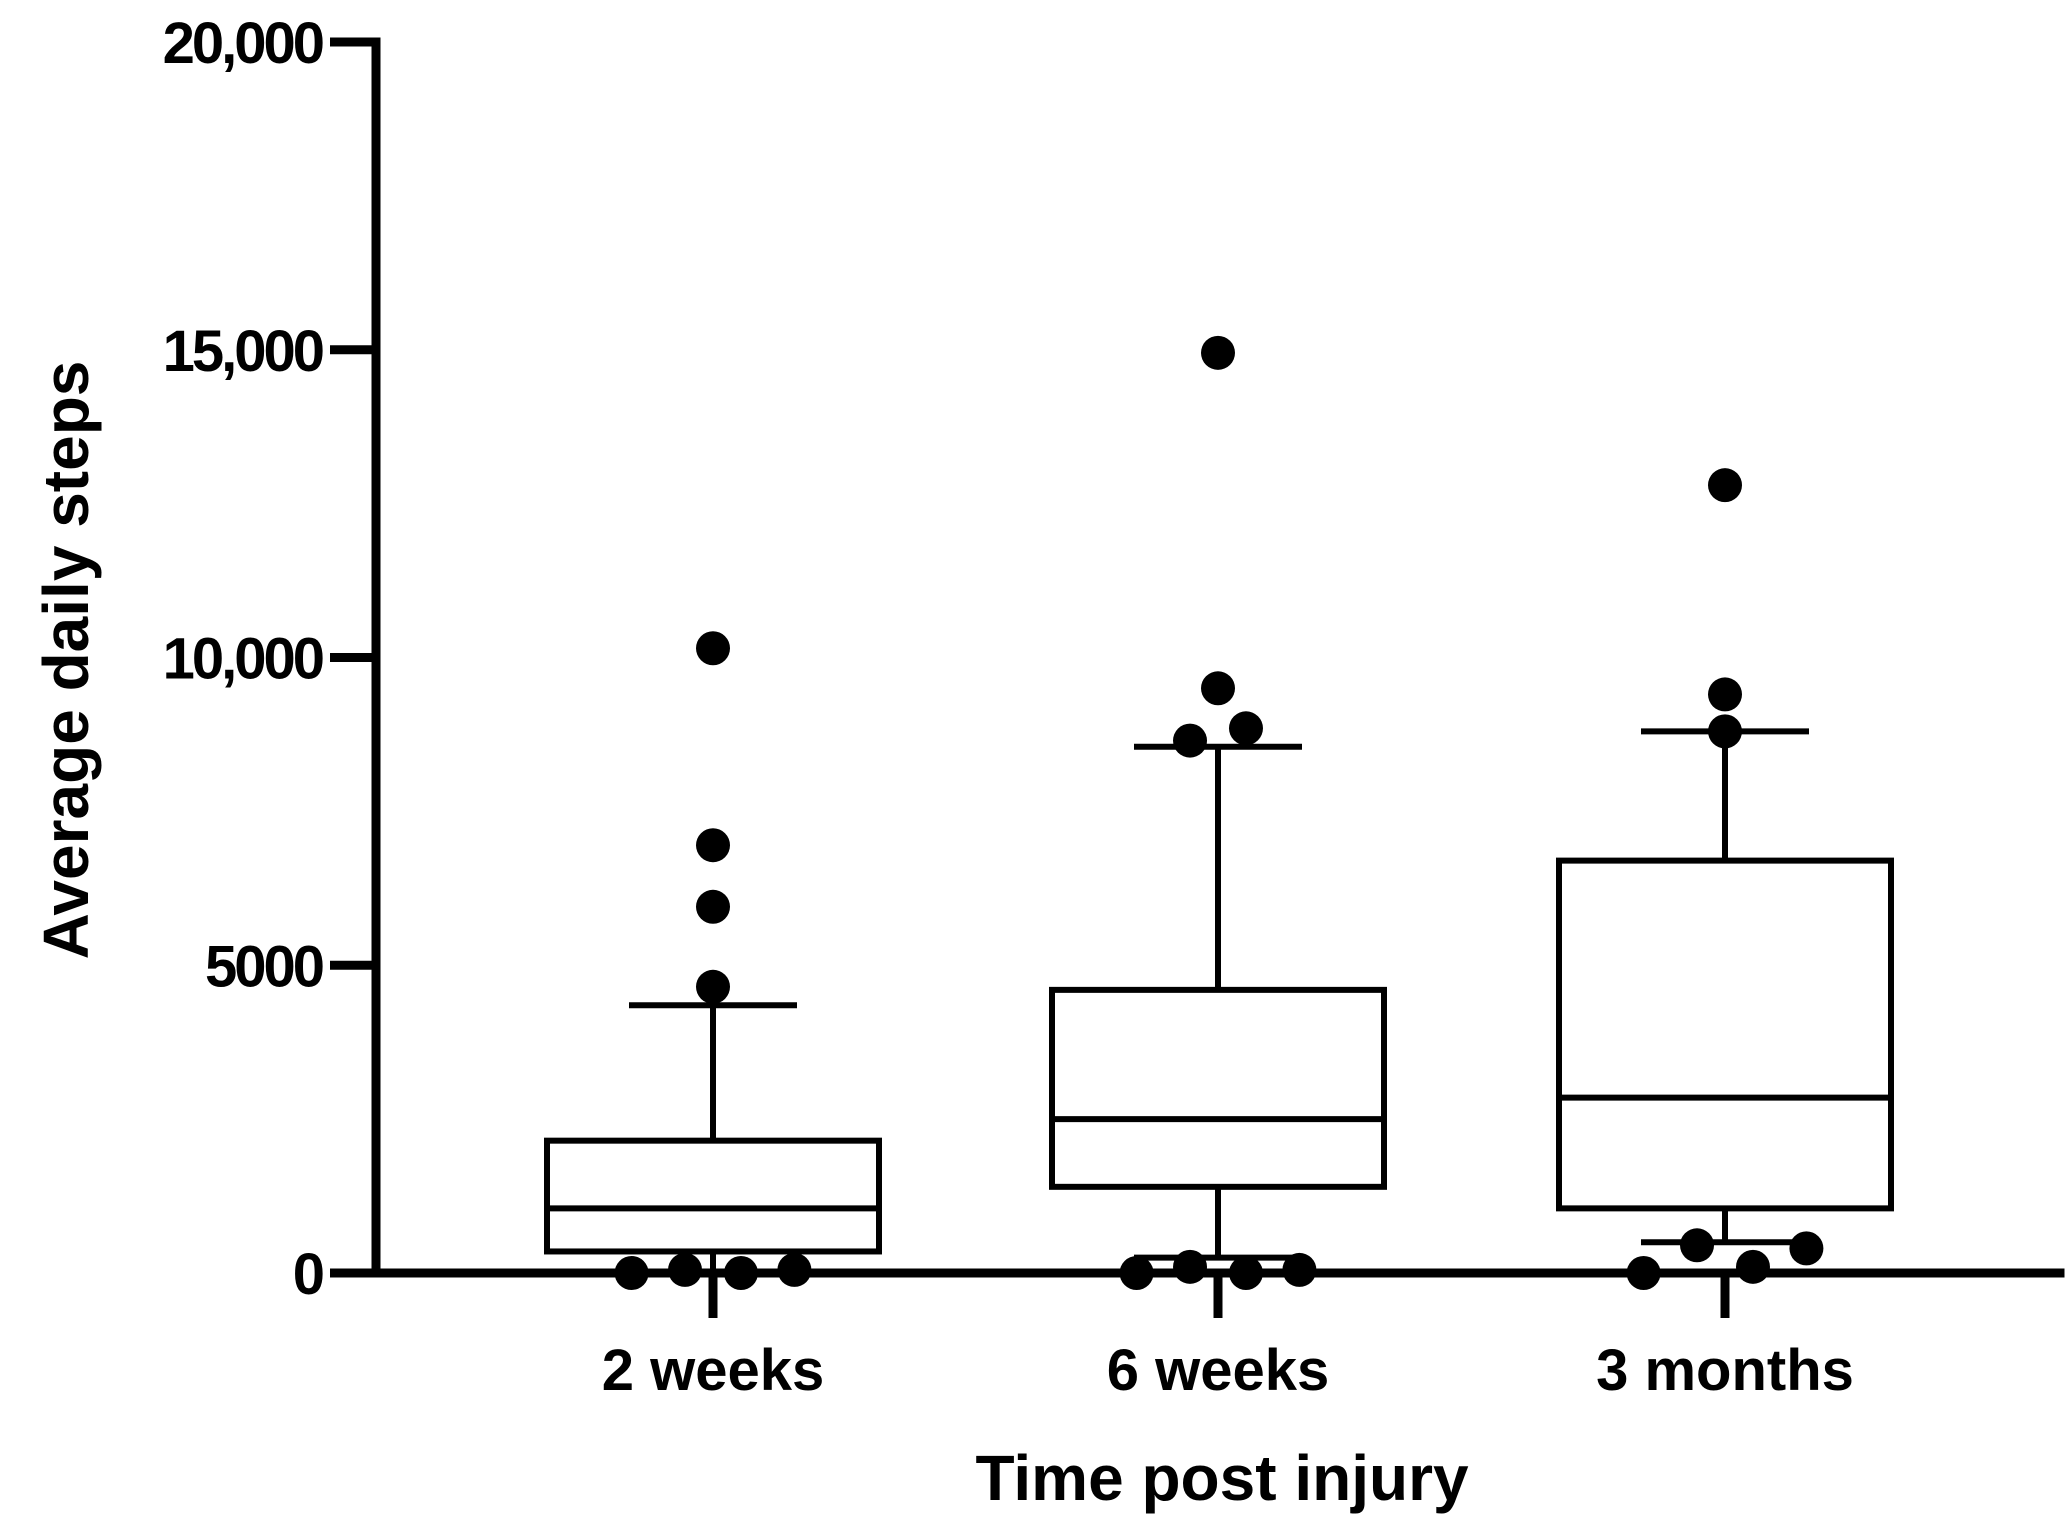  Describe the element at coordinates (1725, 1370) in the screenshot. I see `x-tick-label: 3 months` at that location.